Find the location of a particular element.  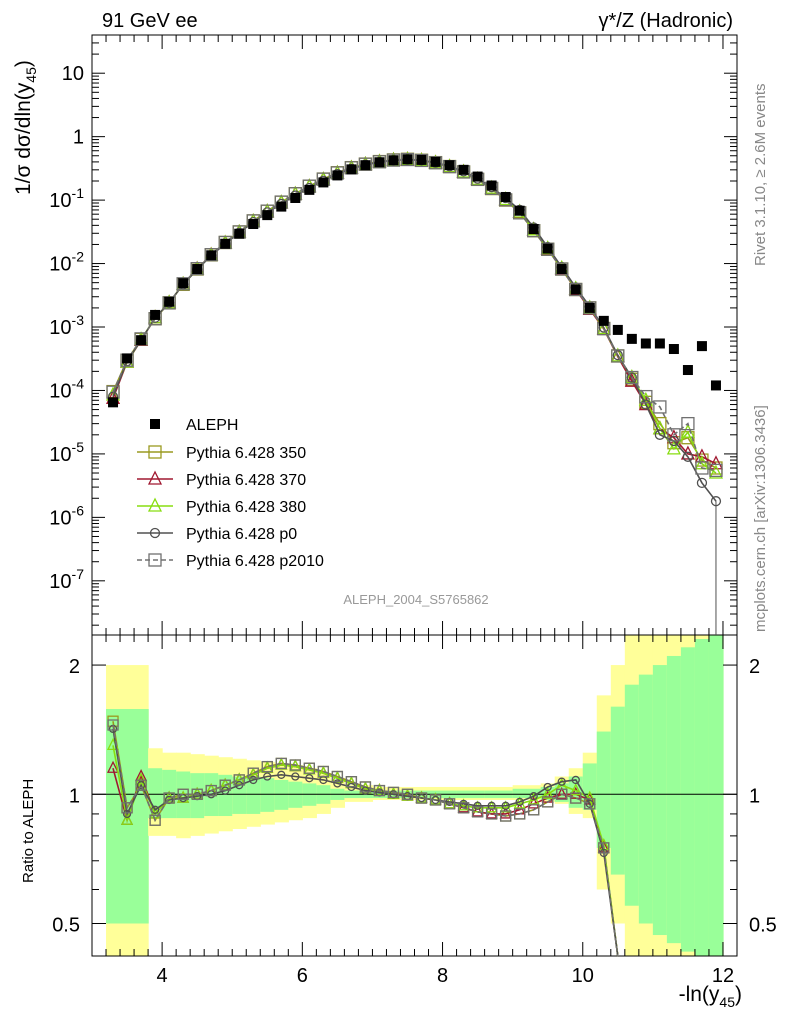

ratio-y-tick-label-right: 1 is located at coordinates (754, 796).